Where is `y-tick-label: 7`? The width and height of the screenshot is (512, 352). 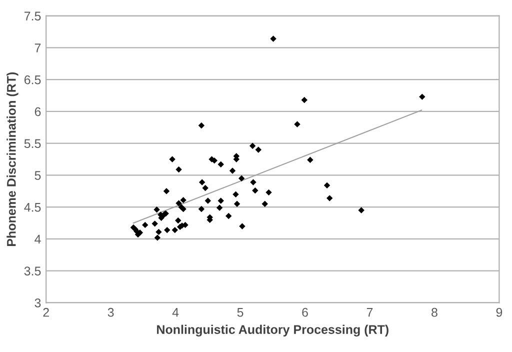
y-tick-label: 7 is located at coordinates (37, 48).